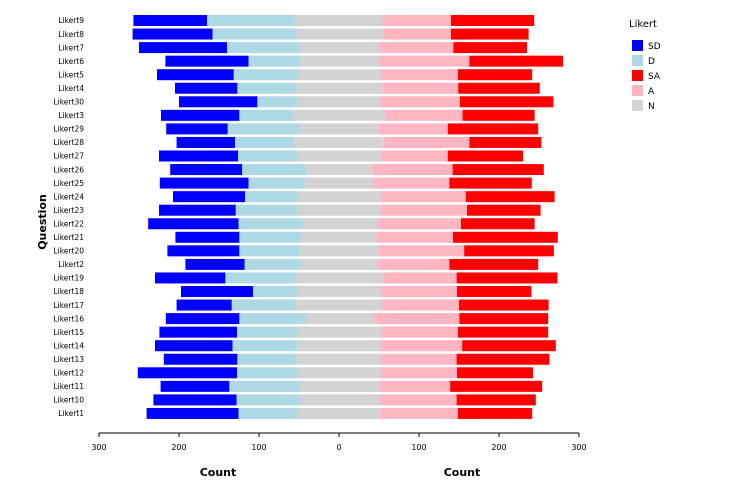  I want to click on category-label: Likert5, so click(71, 74).